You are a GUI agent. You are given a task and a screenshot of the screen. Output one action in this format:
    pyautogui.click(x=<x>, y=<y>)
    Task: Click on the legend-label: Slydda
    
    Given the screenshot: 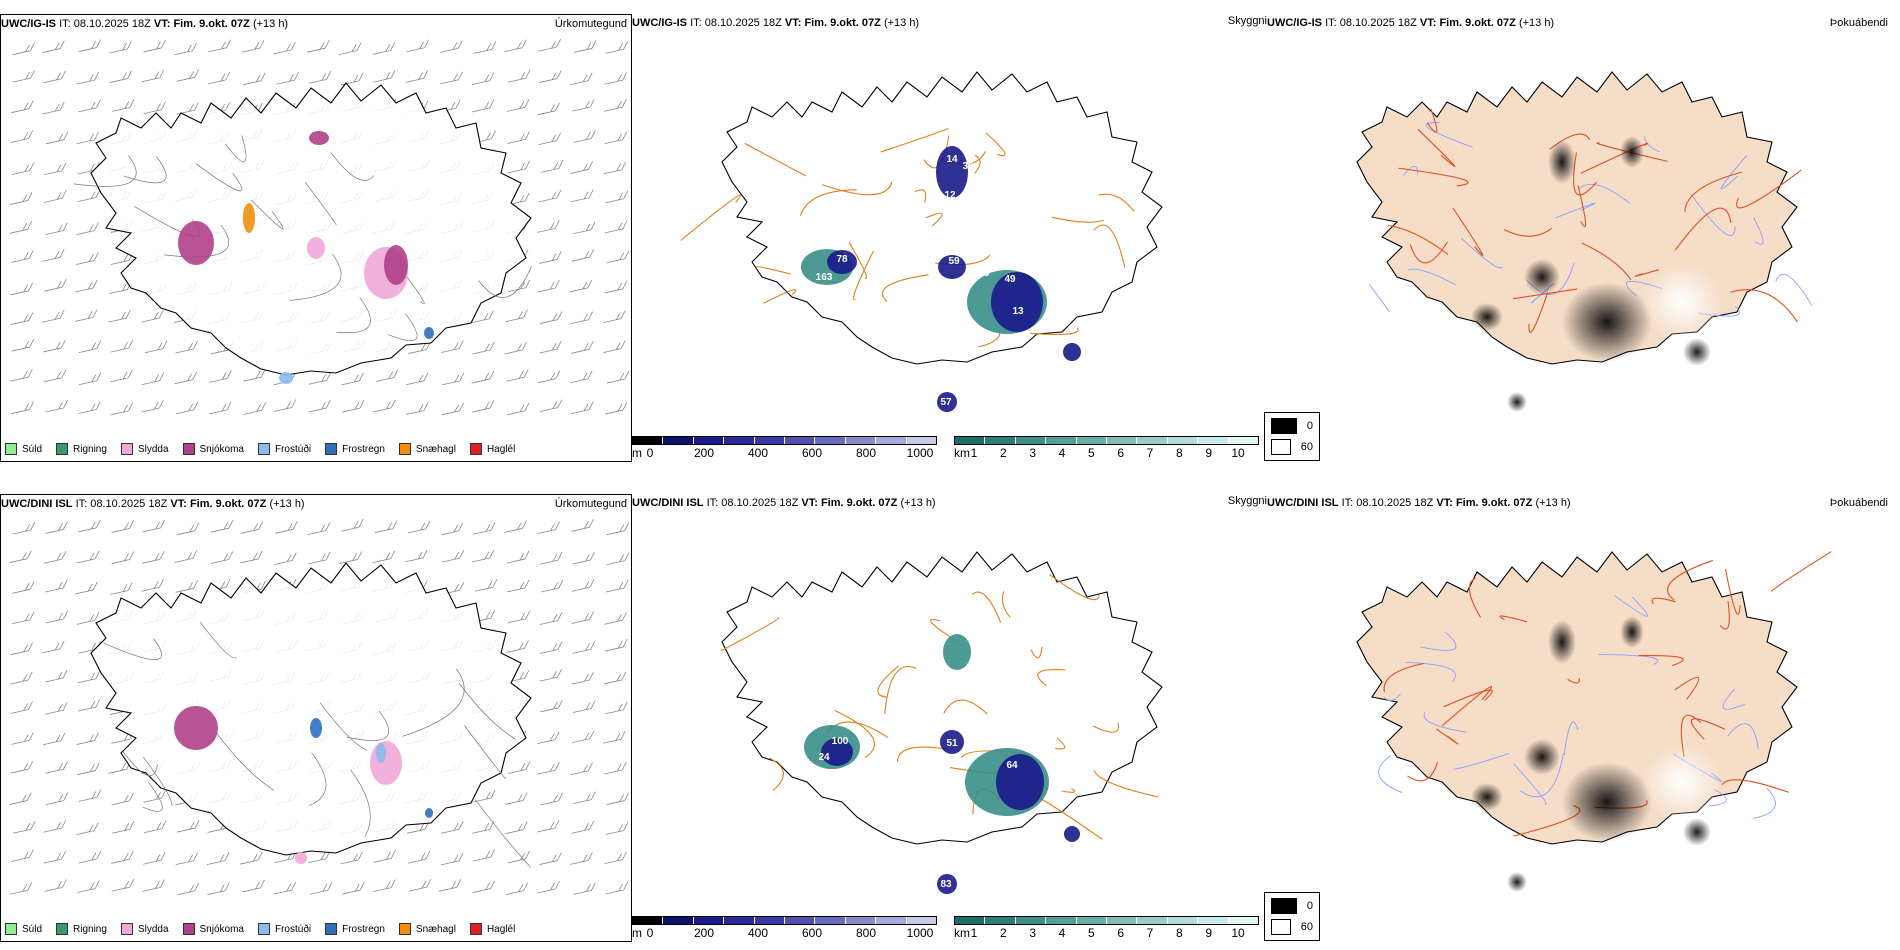 What is the action you would take?
    pyautogui.click(x=153, y=449)
    